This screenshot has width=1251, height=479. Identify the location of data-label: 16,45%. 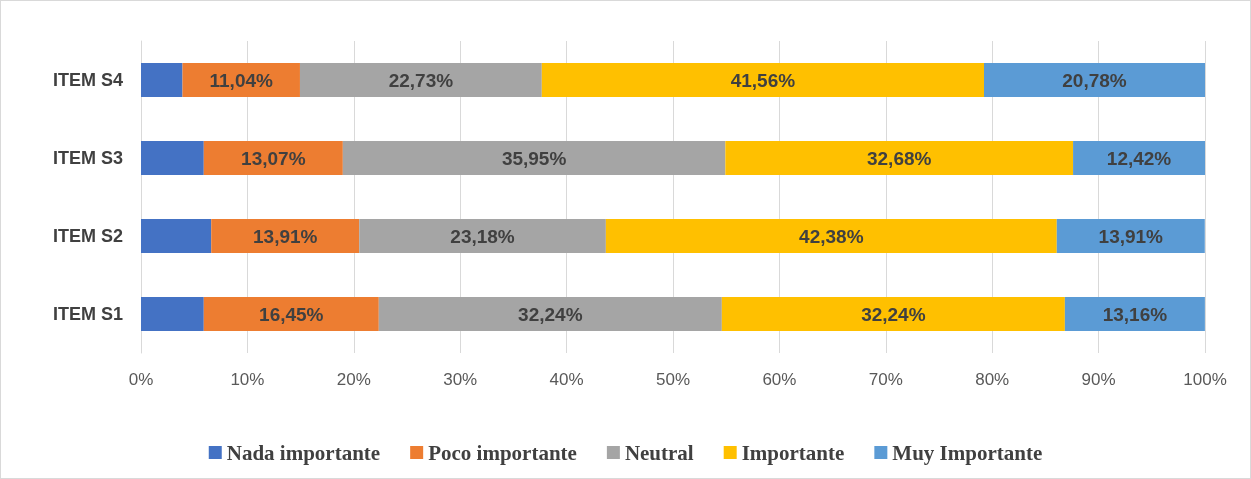
(291, 314).